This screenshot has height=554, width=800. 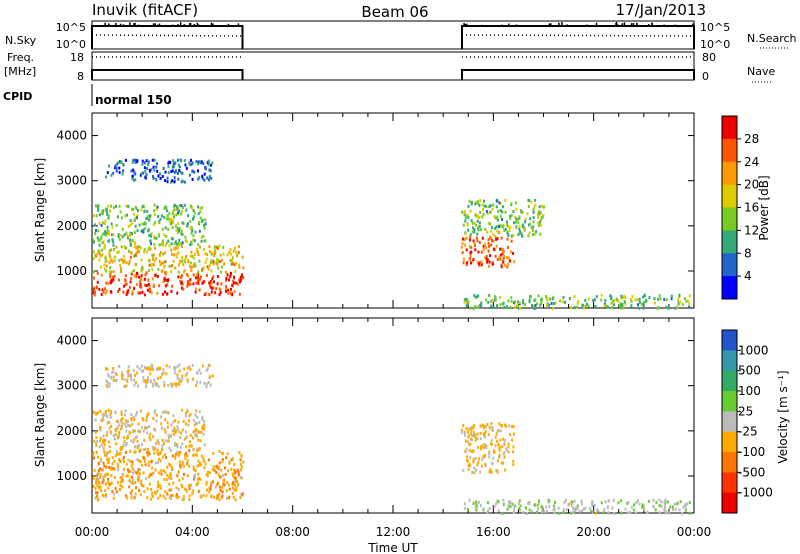 What do you see at coordinates (772, 38) in the screenshot?
I see `nsearch-label: N.Search` at bounding box center [772, 38].